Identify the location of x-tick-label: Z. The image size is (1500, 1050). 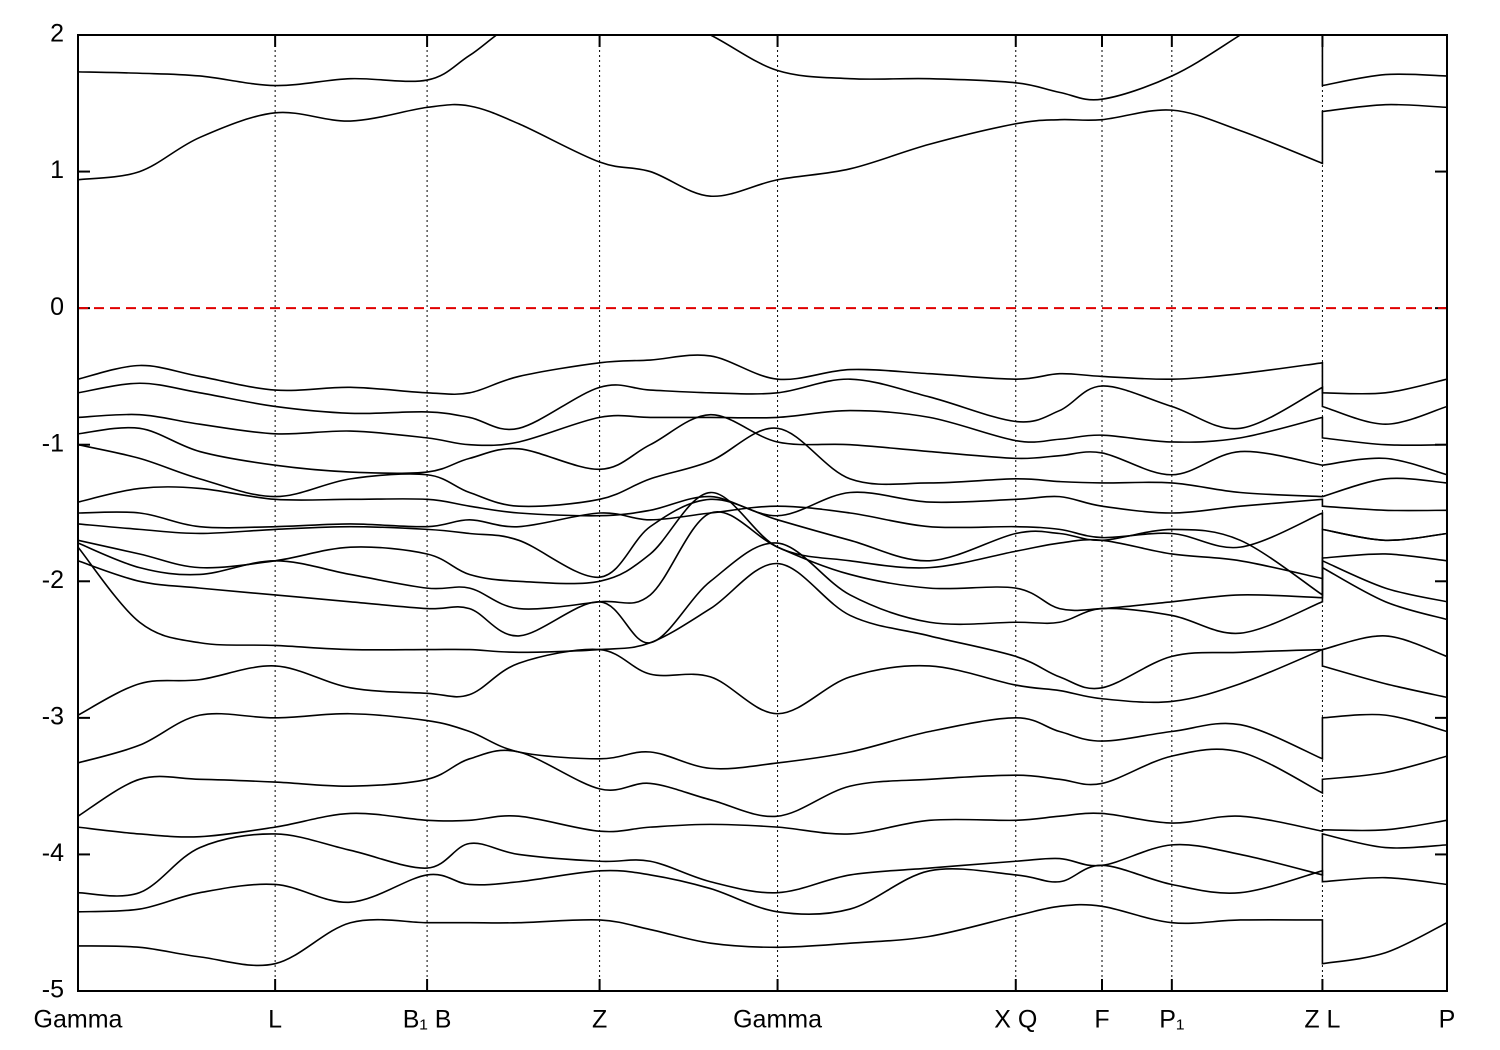
(599, 1020).